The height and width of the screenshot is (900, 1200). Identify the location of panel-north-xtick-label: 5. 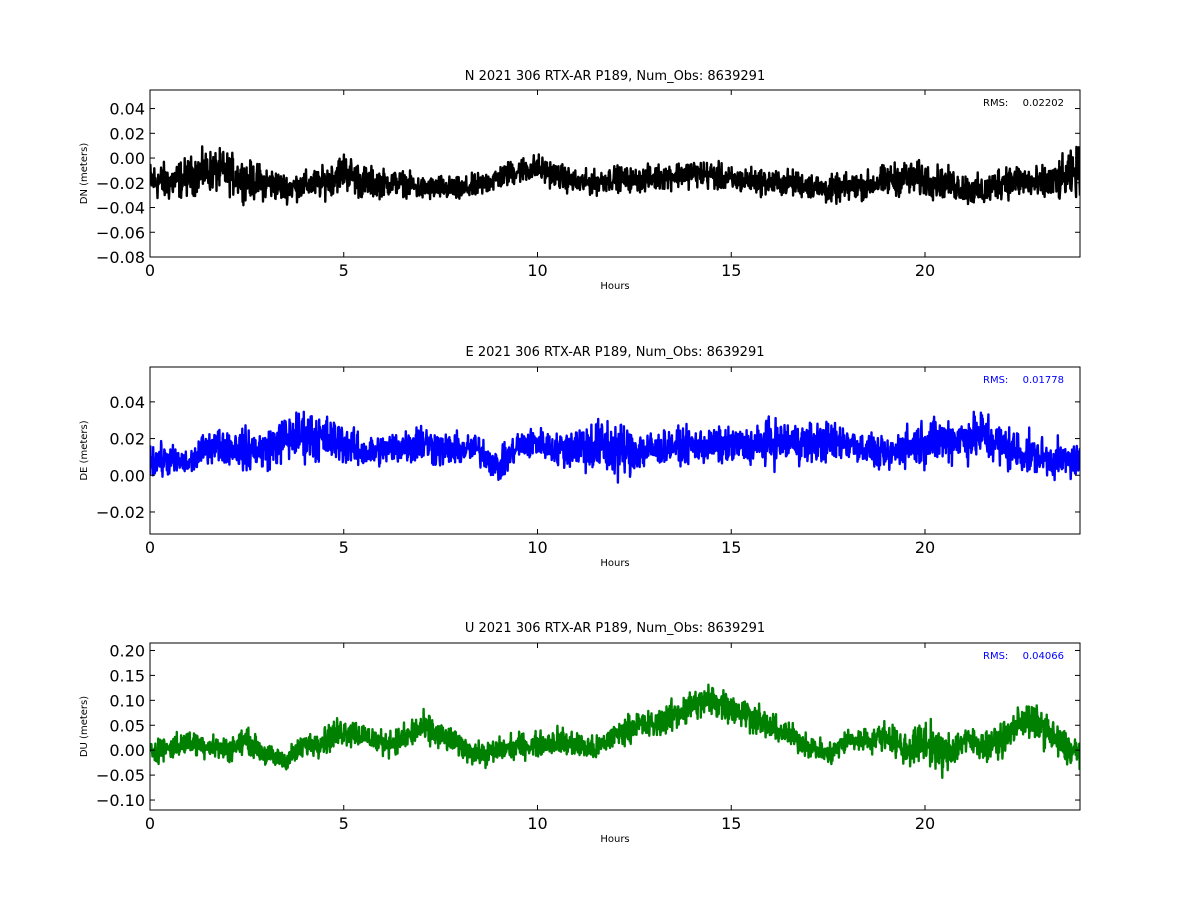
(344, 270).